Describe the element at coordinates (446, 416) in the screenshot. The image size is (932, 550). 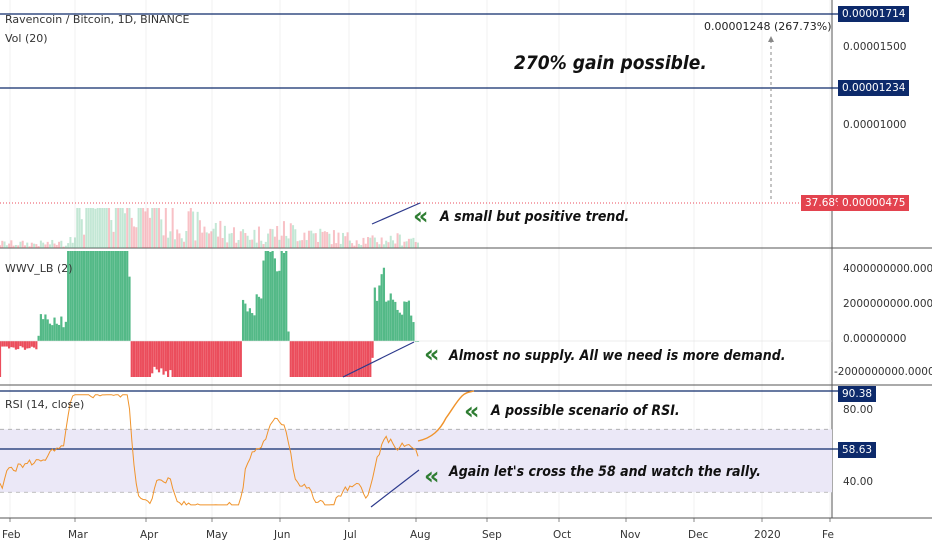
I see `rsi-projection` at that location.